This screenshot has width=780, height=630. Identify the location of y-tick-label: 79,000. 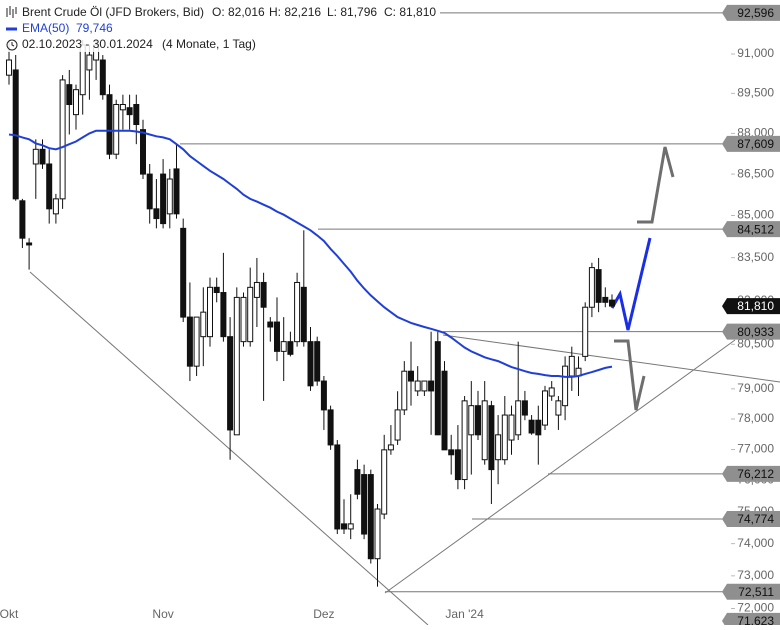
(755, 388).